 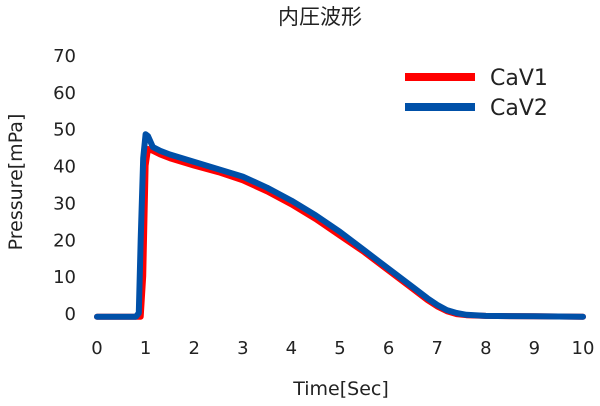 What do you see at coordinates (193, 348) in the screenshot?
I see `x-tick-label: 2` at bounding box center [193, 348].